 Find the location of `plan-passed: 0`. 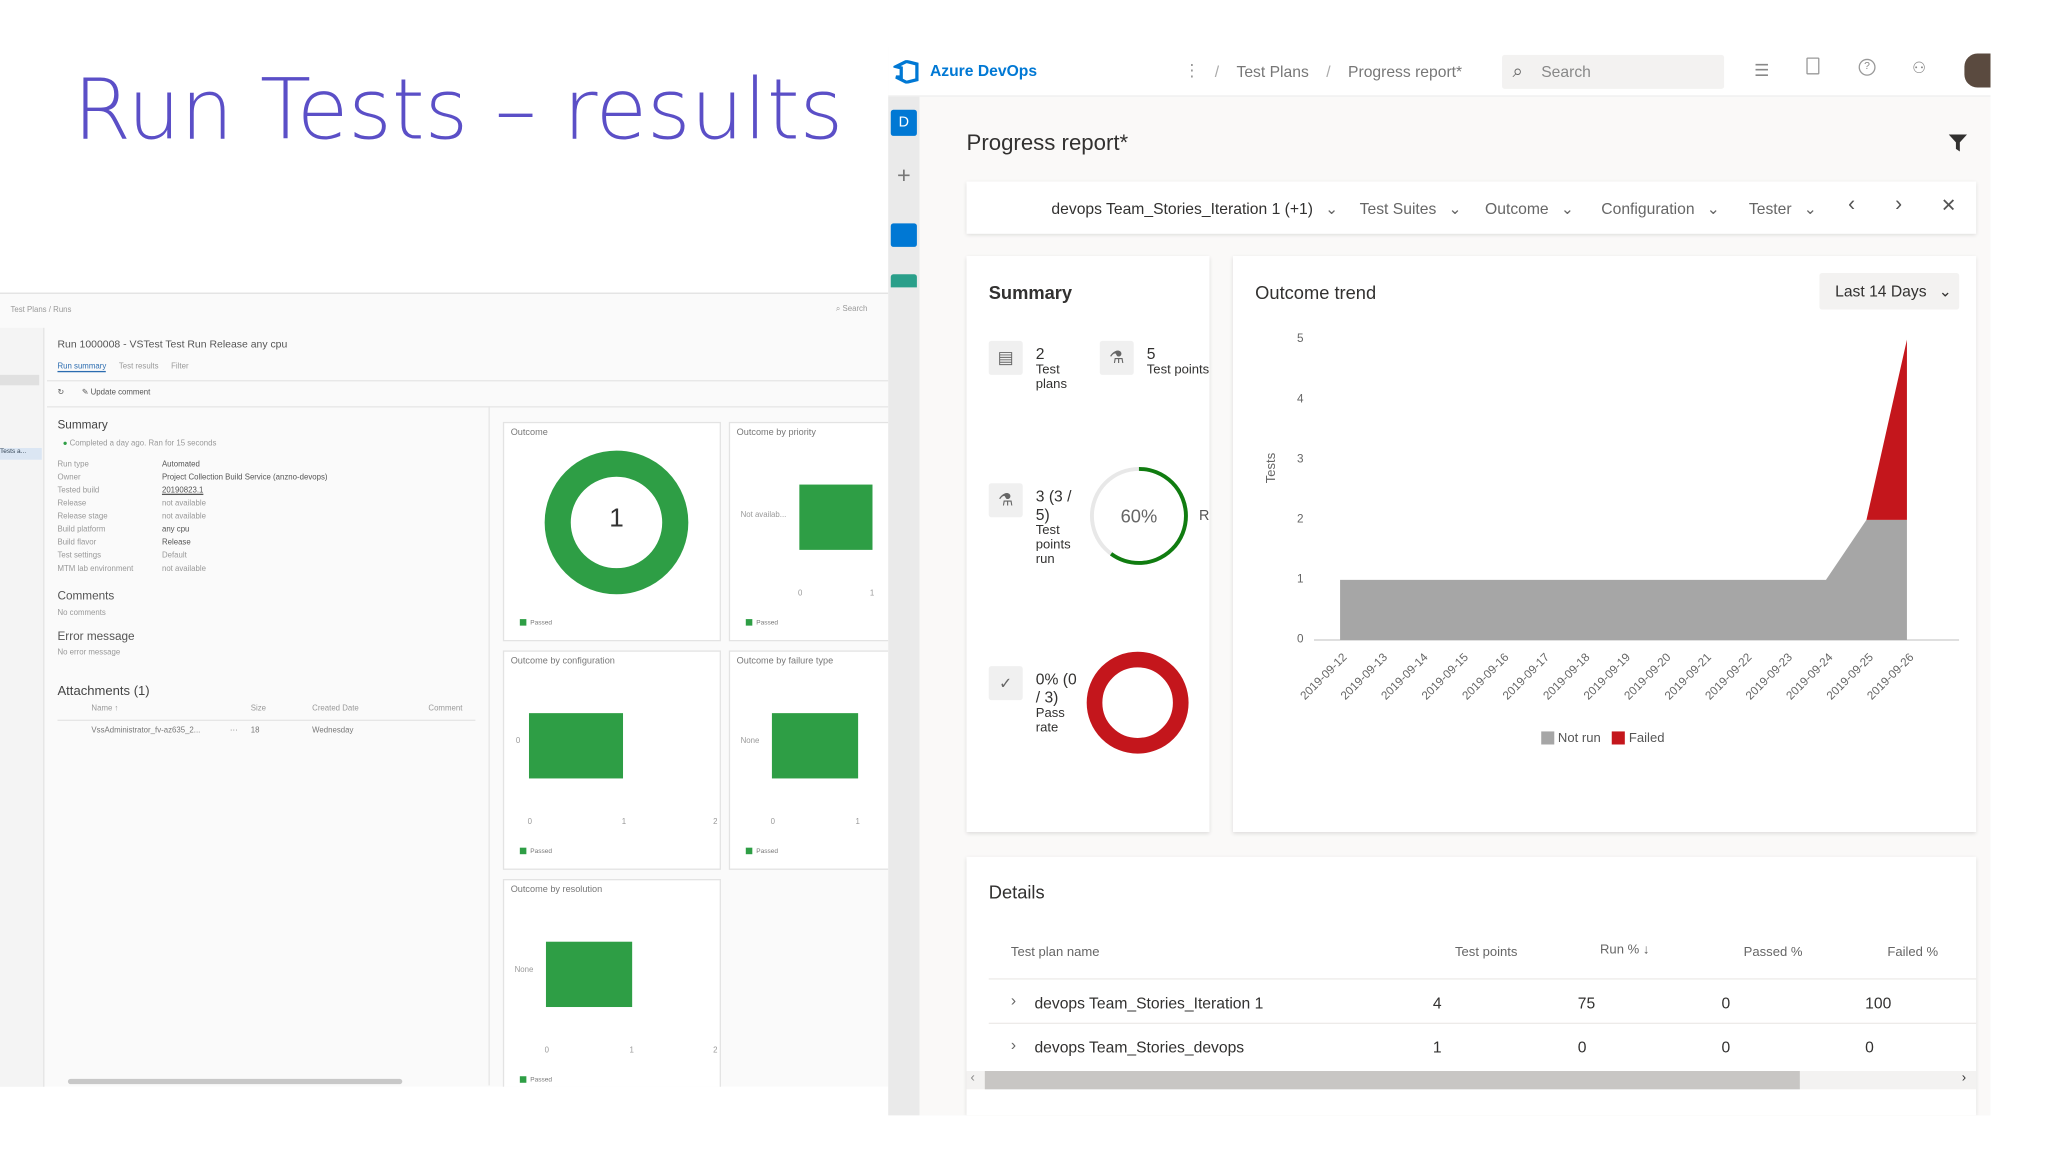

plan-passed: 0 is located at coordinates (1726, 1047).